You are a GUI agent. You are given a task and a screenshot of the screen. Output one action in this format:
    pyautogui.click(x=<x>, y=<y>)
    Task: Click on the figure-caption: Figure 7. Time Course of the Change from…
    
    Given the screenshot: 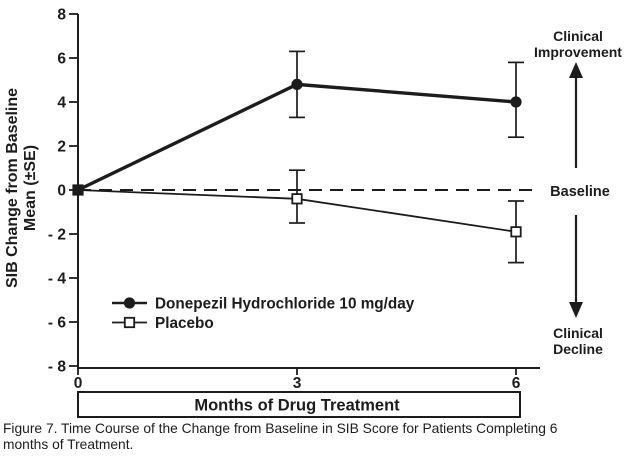 What is the action you would take?
    pyautogui.click(x=280, y=437)
    